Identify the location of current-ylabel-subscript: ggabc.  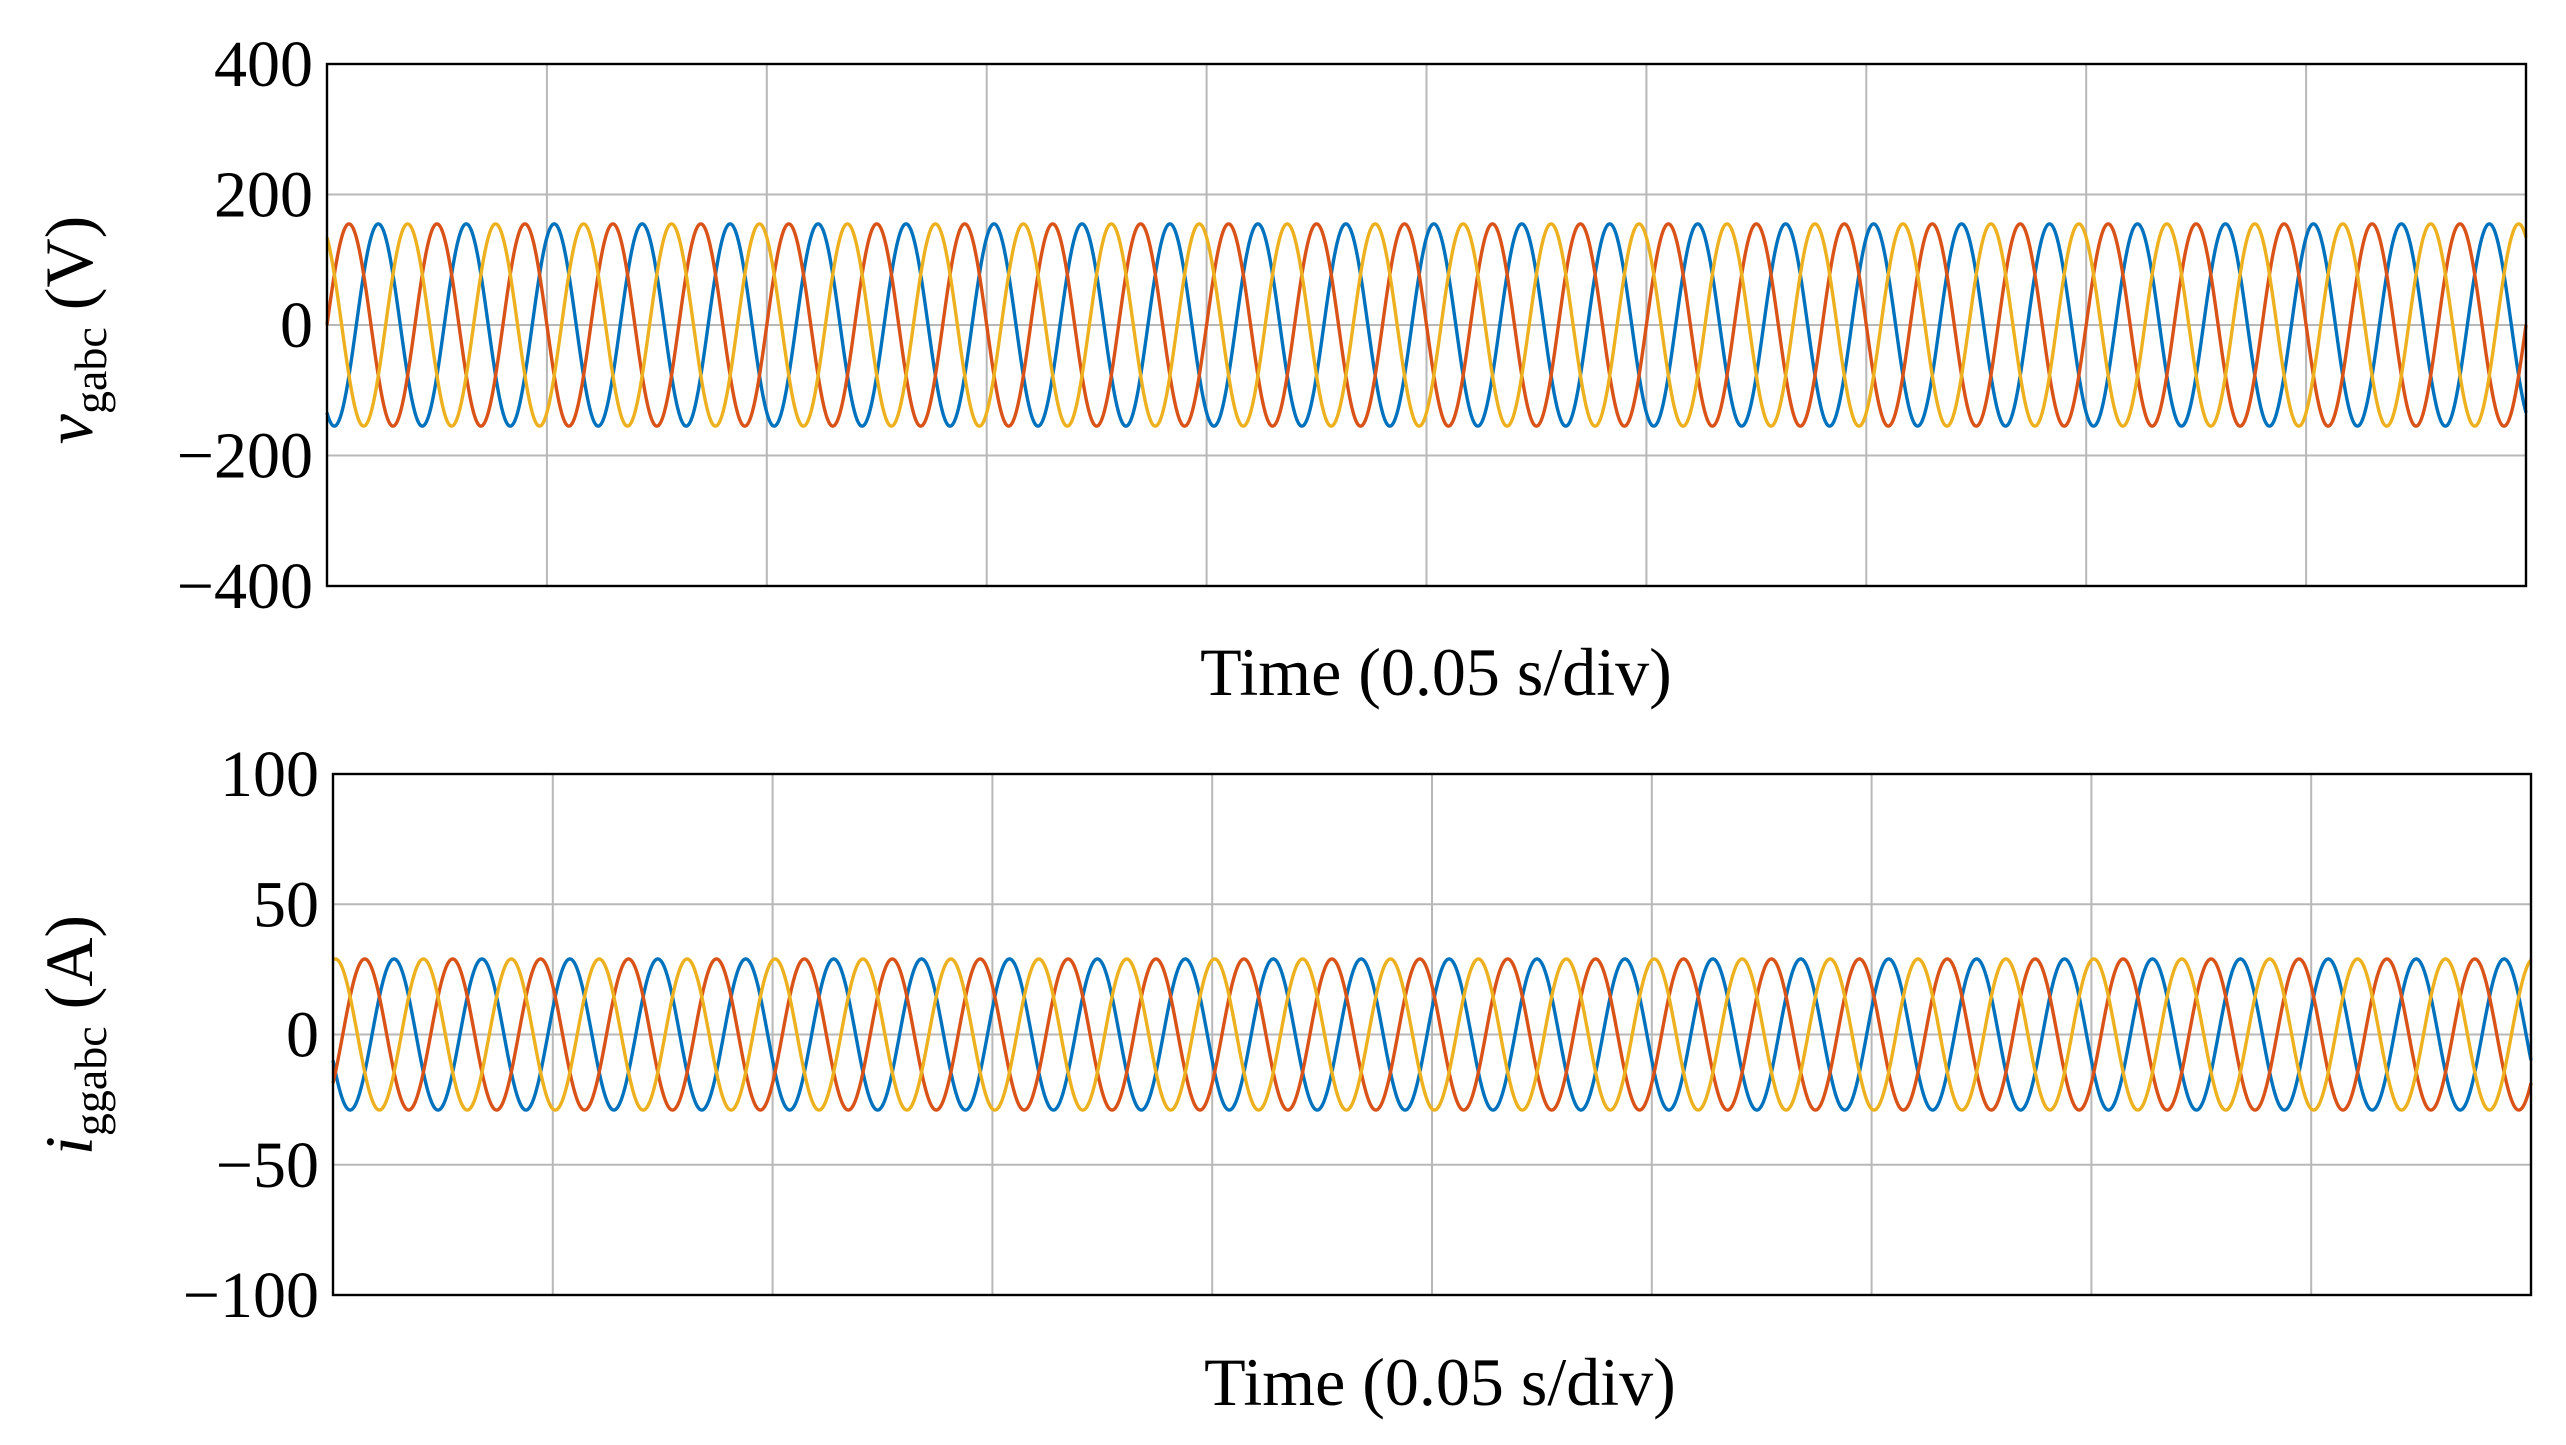
(90, 1081).